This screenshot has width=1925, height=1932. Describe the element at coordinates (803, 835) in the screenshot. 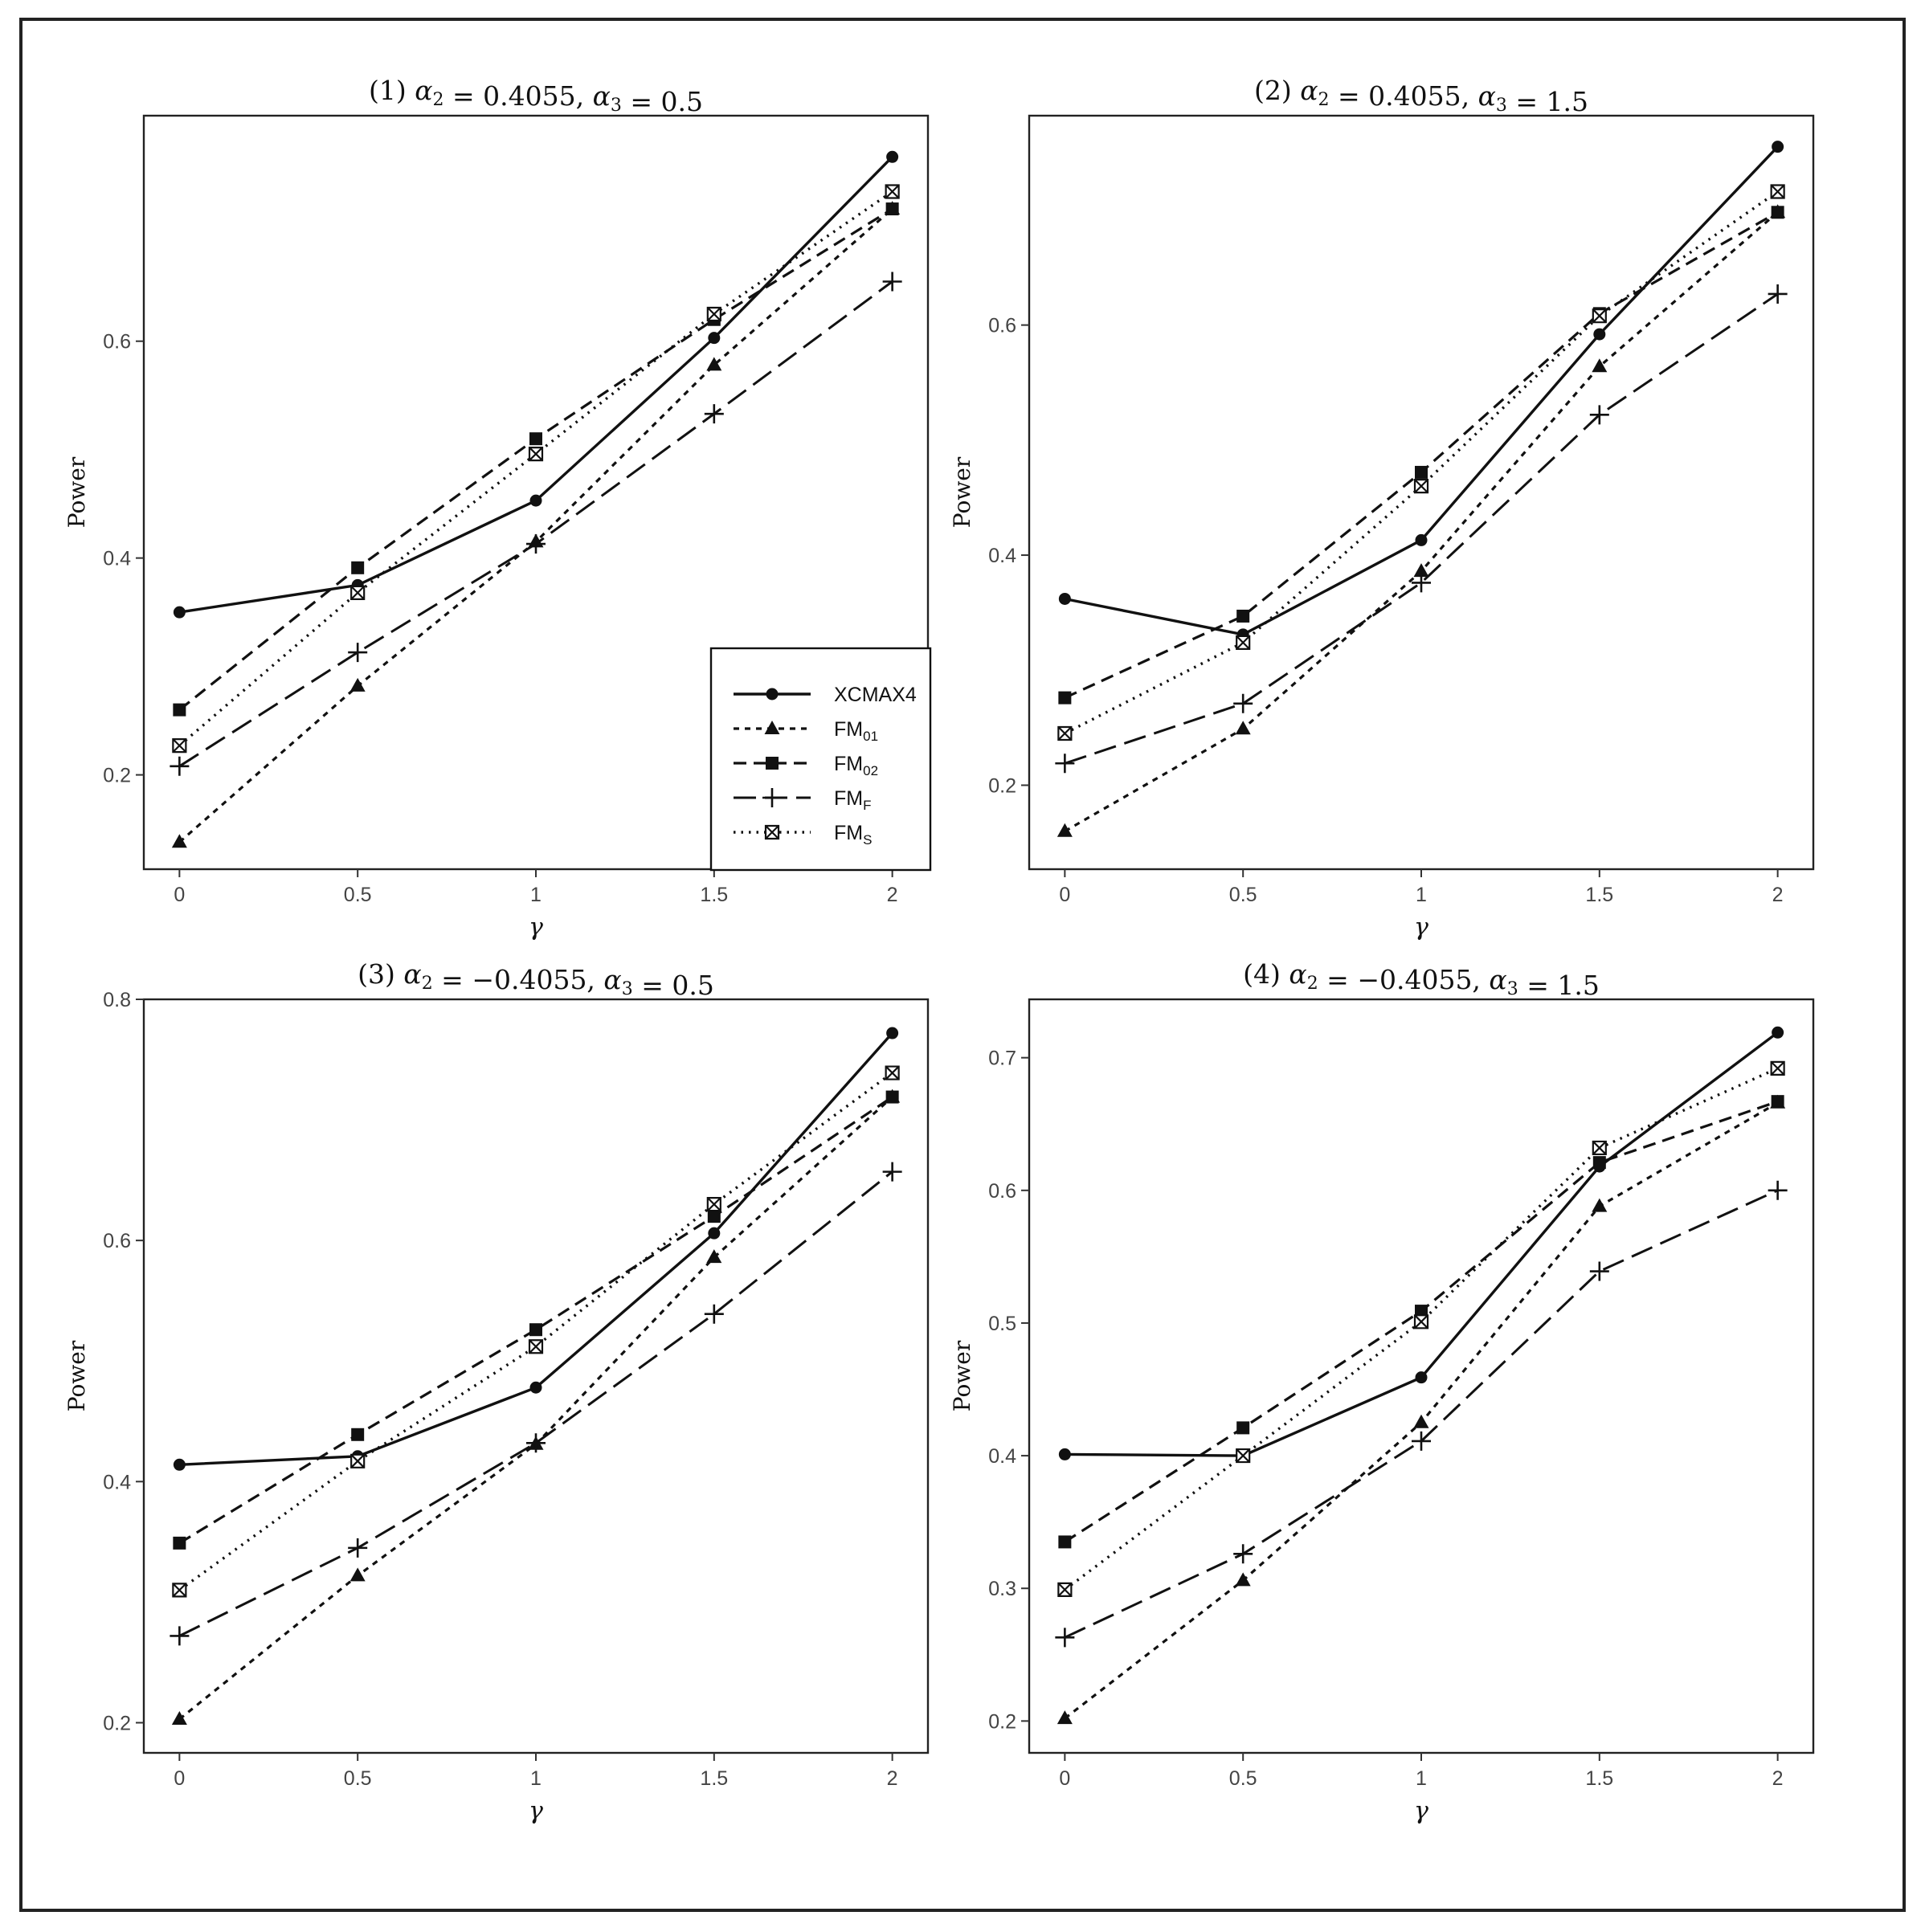

I see `legend-entry: FMS` at that location.